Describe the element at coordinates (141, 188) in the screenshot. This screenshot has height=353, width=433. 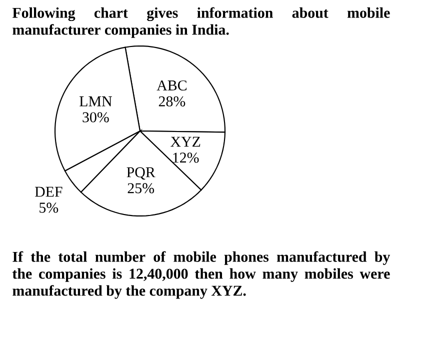
I see `data-label: 25%` at that location.